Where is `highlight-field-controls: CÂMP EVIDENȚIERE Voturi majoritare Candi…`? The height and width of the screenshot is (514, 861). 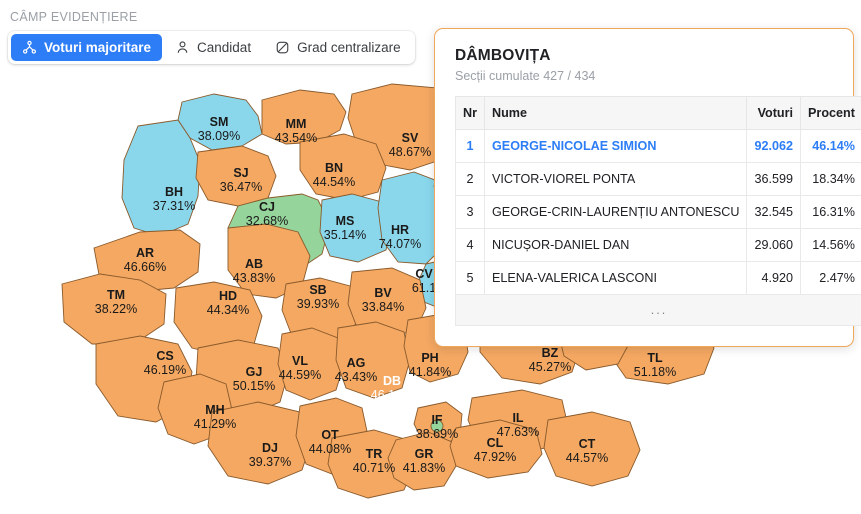 highlight-field-controls: CÂMP EVIDENȚIERE Voturi majoritare Candi… is located at coordinates (430, 32).